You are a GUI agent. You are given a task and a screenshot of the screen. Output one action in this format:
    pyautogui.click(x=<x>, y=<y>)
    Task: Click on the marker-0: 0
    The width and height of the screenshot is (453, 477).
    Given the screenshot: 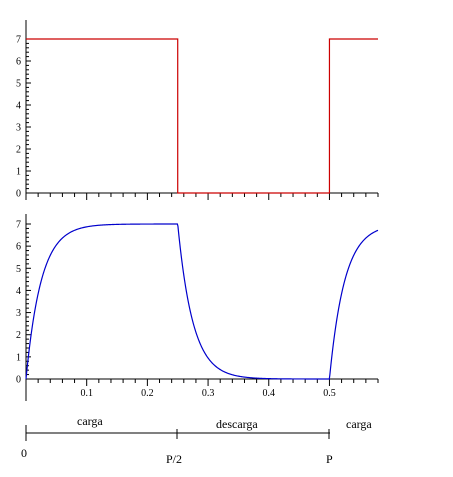 What is the action you would take?
    pyautogui.click(x=24, y=453)
    